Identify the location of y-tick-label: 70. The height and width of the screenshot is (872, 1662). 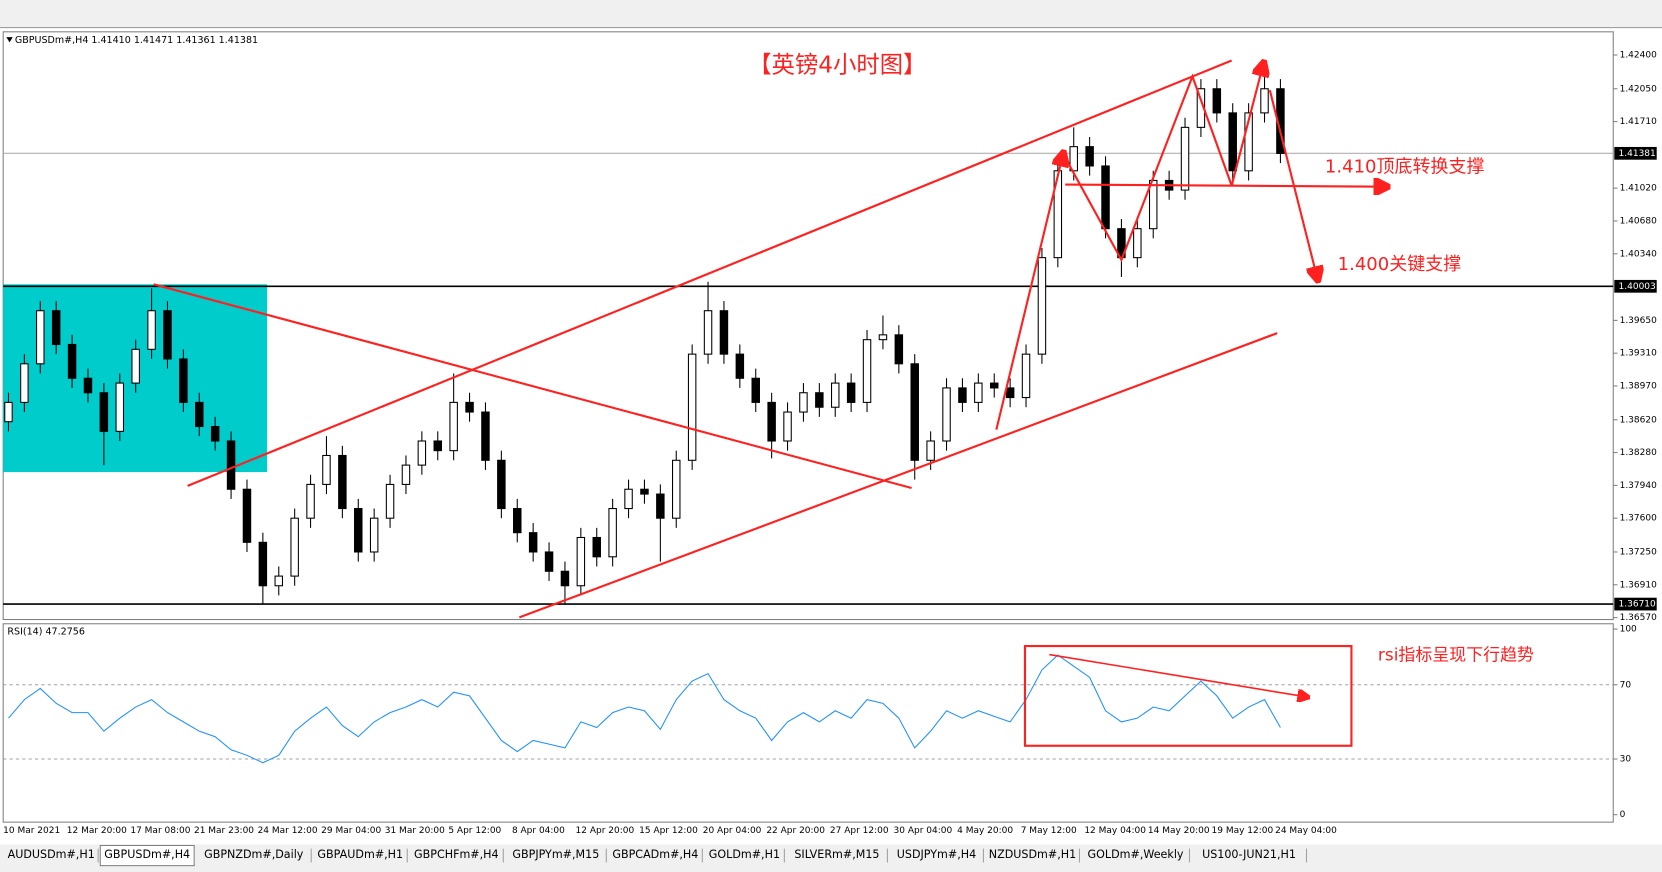
(1626, 685).